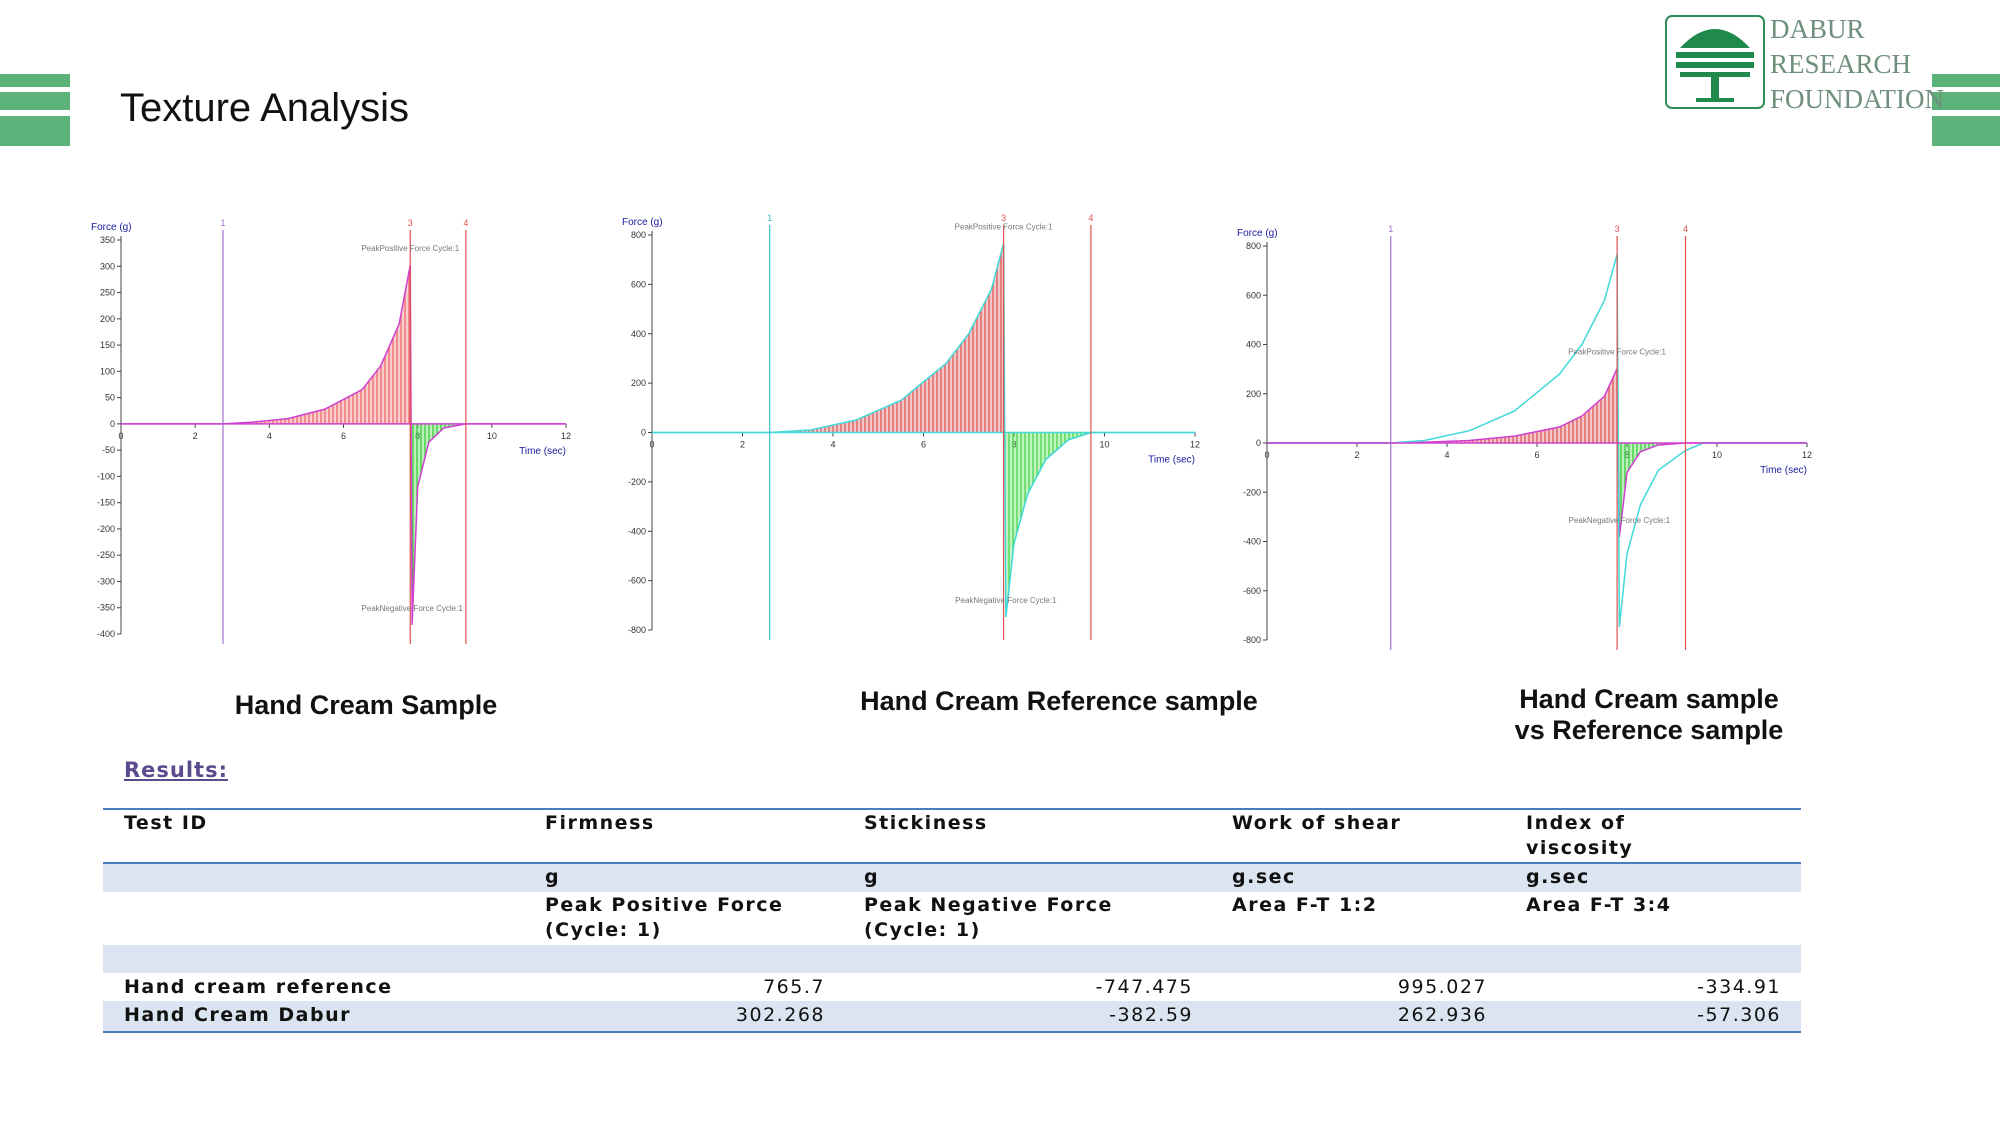 This screenshot has width=2000, height=1126. Describe the element at coordinates (1305, 905) in the screenshot. I see `table-description: Area F-T 1:2` at that location.